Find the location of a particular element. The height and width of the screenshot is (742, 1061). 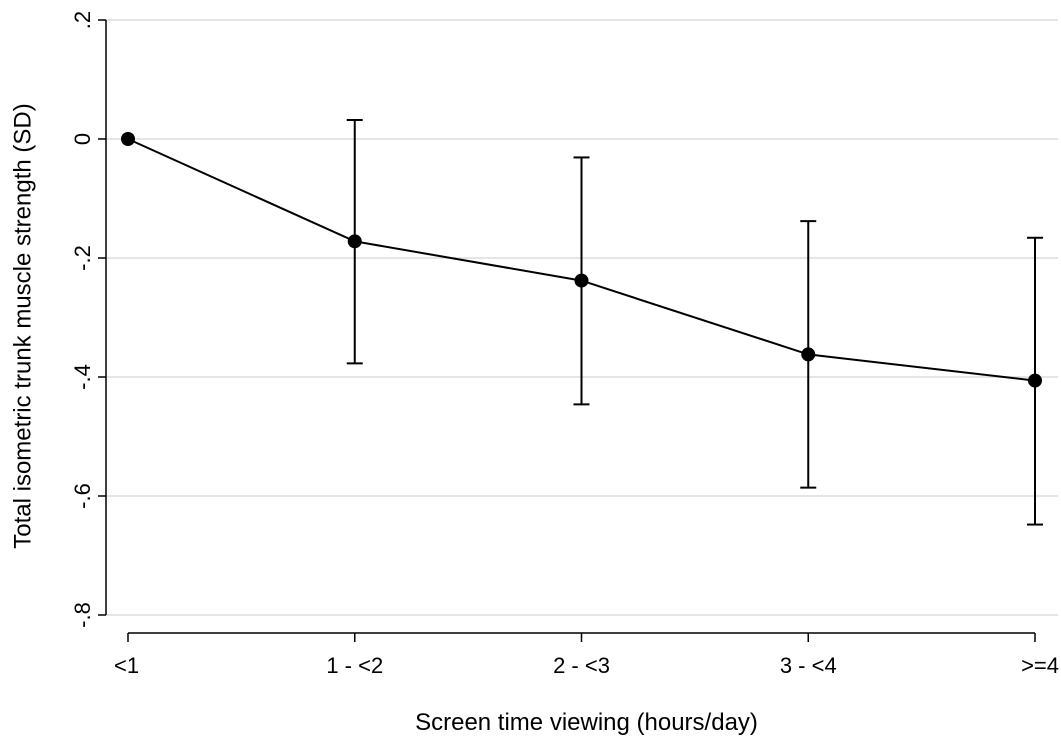

y-tick-label: .2 is located at coordinates (82, 20).